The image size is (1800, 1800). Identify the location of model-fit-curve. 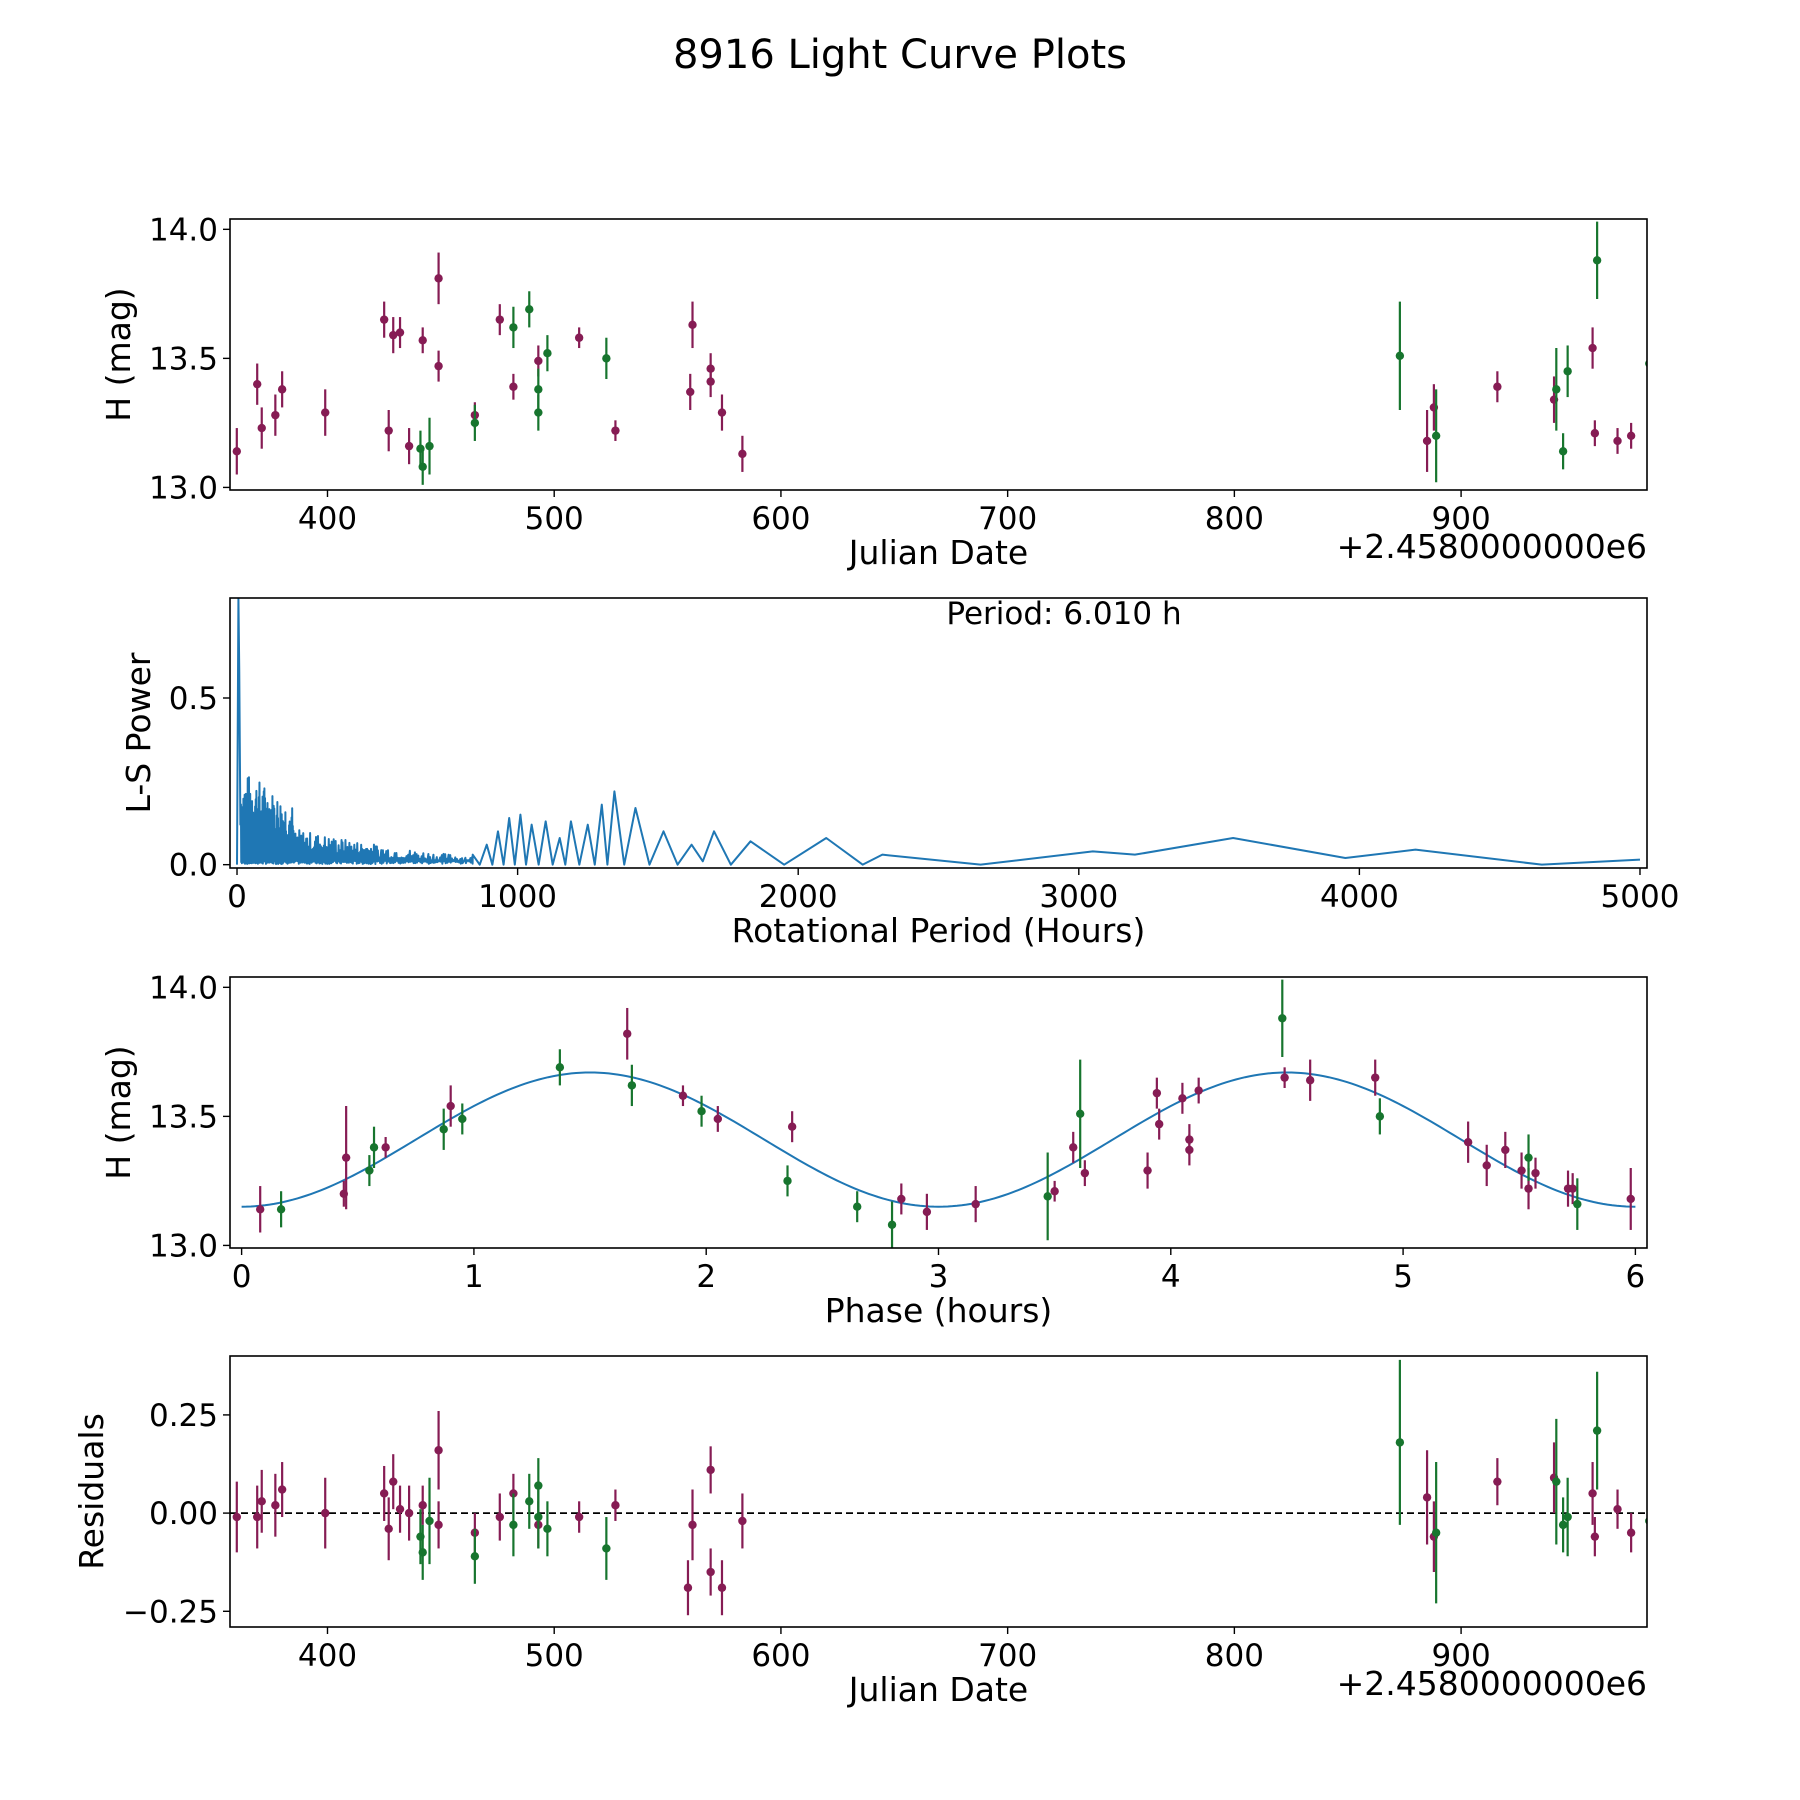
(938, 1139).